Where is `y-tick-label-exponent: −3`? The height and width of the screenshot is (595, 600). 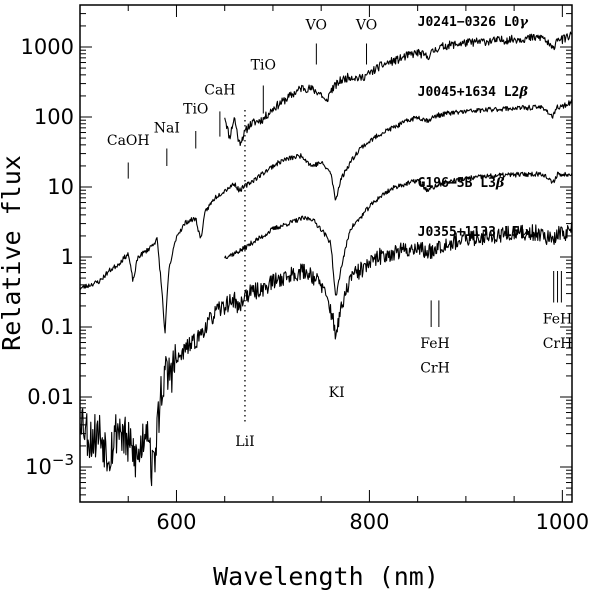 y-tick-label-exponent: −3 is located at coordinates (63, 460).